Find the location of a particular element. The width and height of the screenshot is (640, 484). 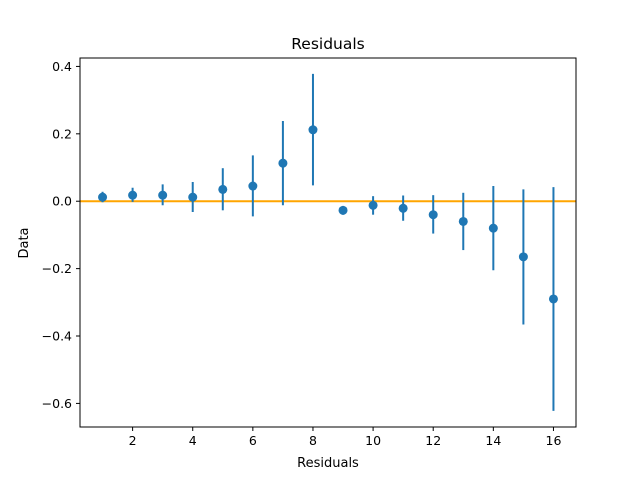

y-tick-label: 0.4 is located at coordinates (62, 66).